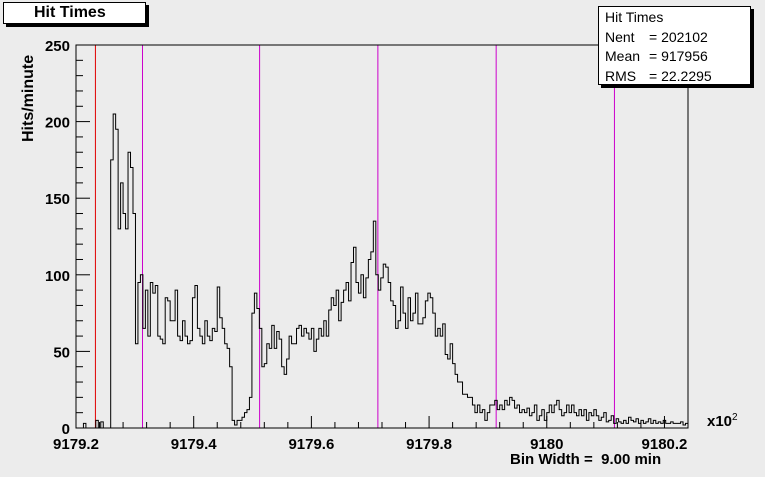  I want to click on stats-key: RMS, so click(621, 75).